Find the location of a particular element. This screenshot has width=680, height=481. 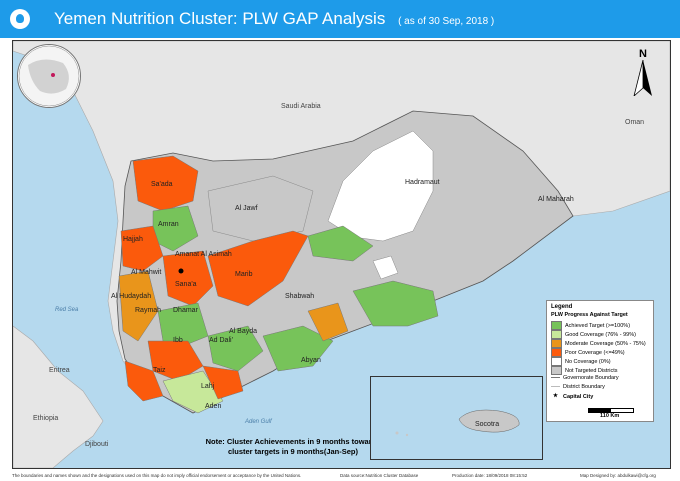

gov-taiz: Taiz is located at coordinates (159, 370).